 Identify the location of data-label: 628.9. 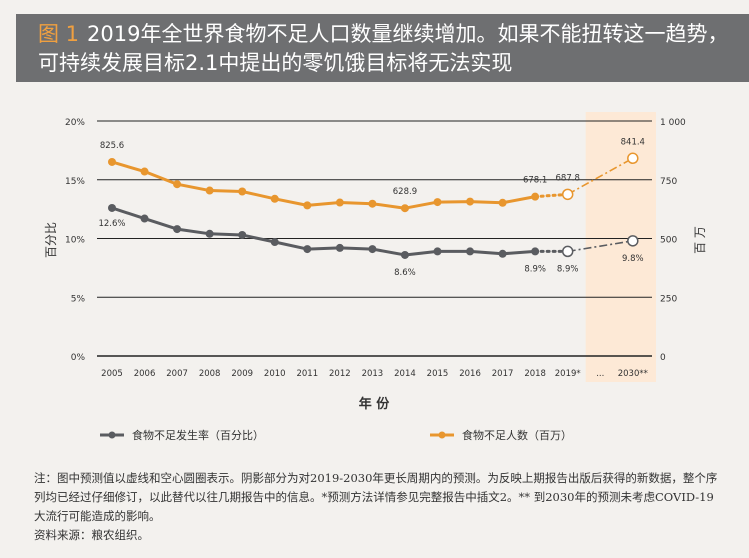
(405, 192).